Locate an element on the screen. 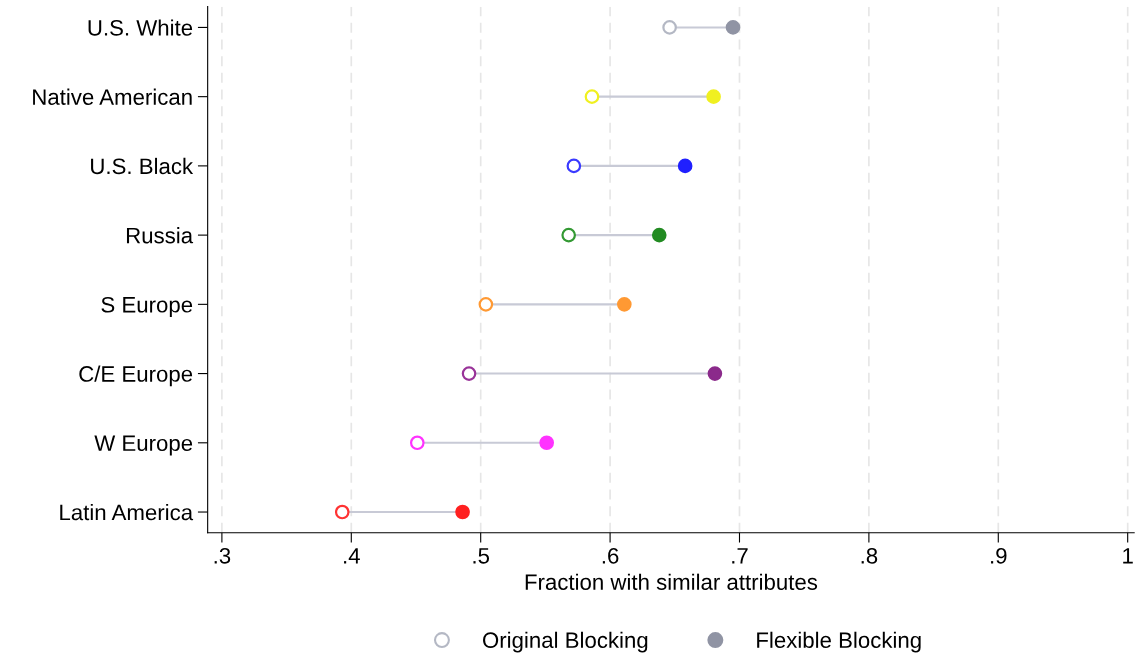  x-tick-label: .5 is located at coordinates (481, 556).